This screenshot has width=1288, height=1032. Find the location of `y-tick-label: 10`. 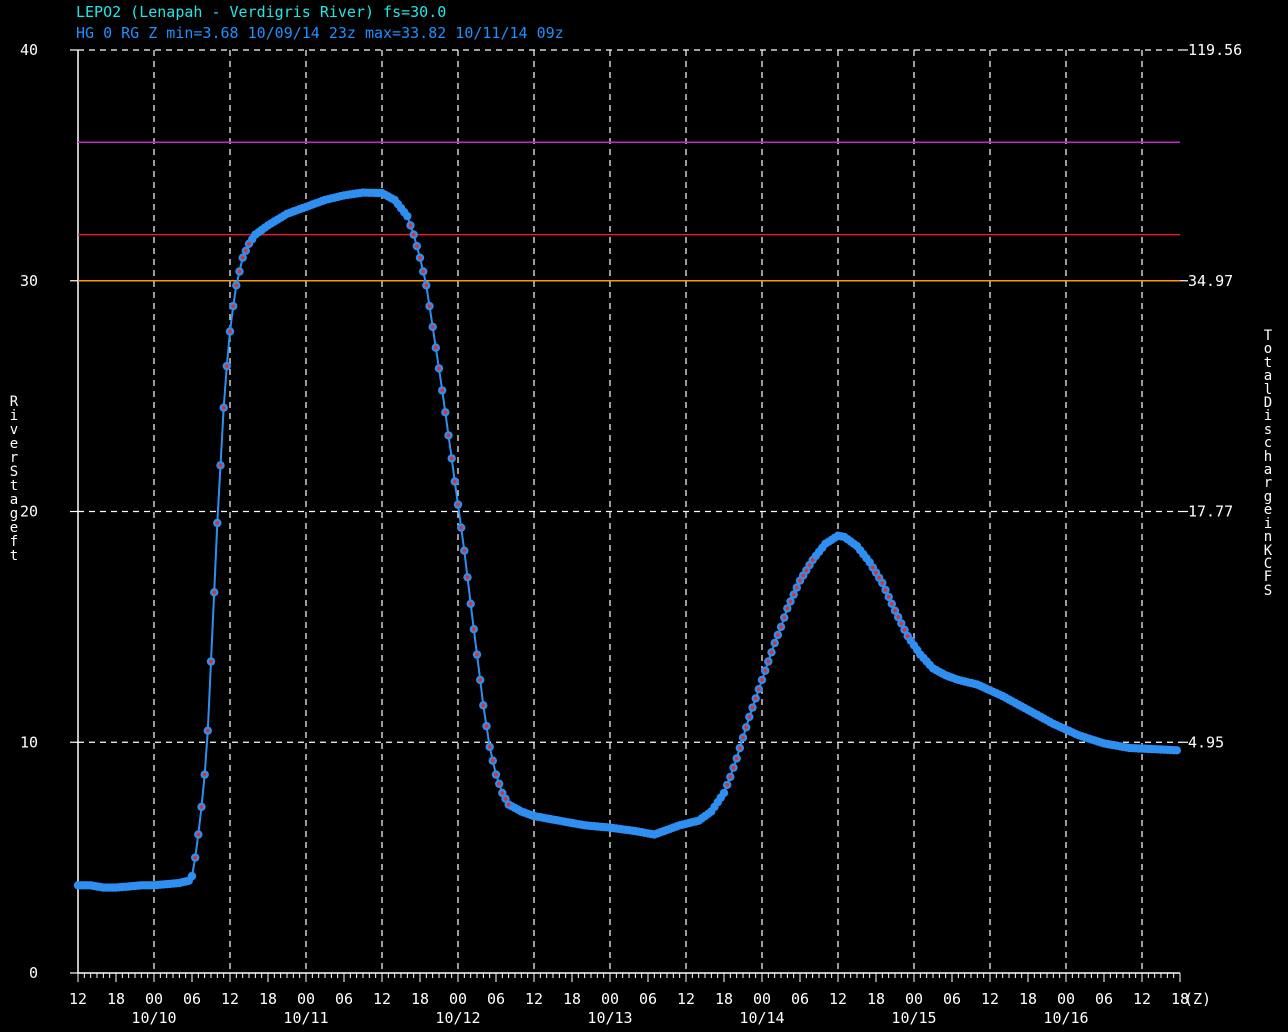

y-tick-label: 10 is located at coordinates (29, 742).